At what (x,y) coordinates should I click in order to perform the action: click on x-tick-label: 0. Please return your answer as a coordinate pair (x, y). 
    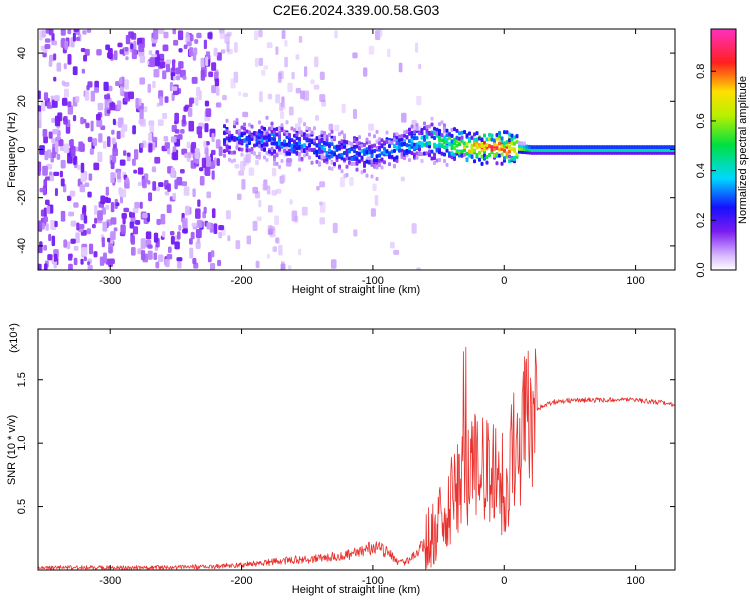
    Looking at the image, I should click on (504, 581).